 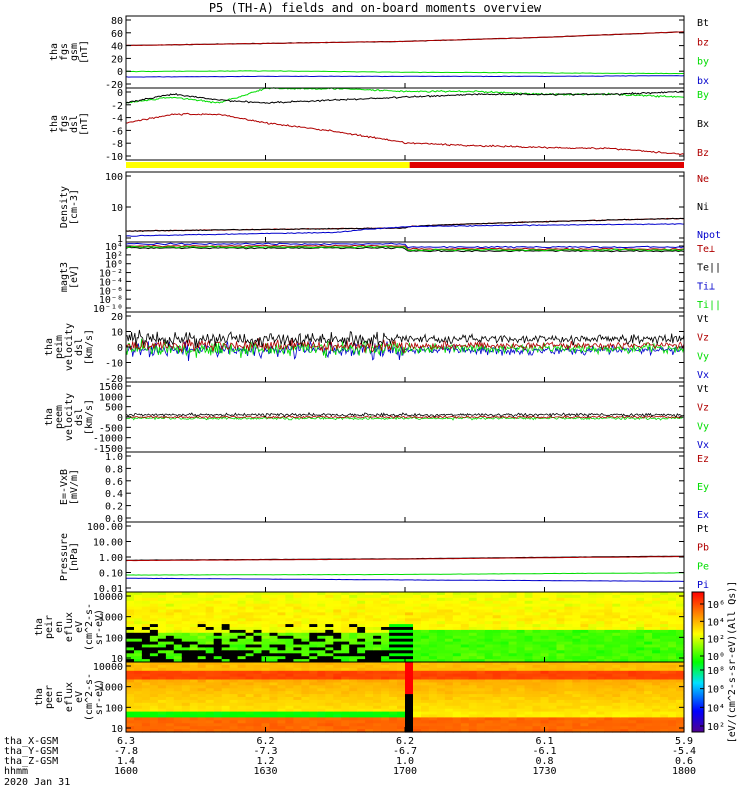 What do you see at coordinates (117, 47) in the screenshot?
I see `ytick-label: 40` at bounding box center [117, 47].